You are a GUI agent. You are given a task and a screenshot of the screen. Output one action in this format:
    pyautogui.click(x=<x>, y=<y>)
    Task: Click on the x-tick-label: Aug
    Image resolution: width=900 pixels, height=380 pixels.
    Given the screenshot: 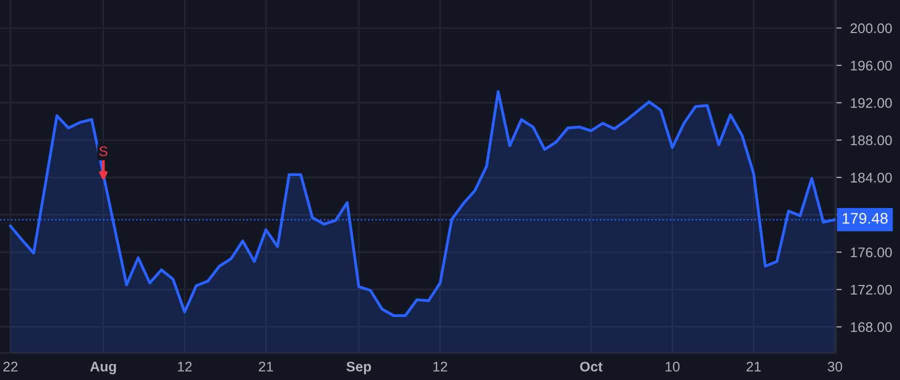 What is the action you would take?
    pyautogui.click(x=103, y=368)
    